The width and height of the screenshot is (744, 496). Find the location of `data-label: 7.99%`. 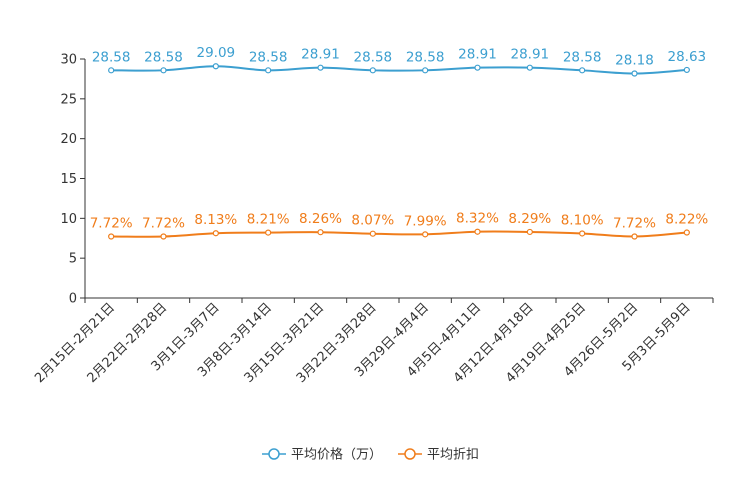

data-label: 7.99% is located at coordinates (425, 221).